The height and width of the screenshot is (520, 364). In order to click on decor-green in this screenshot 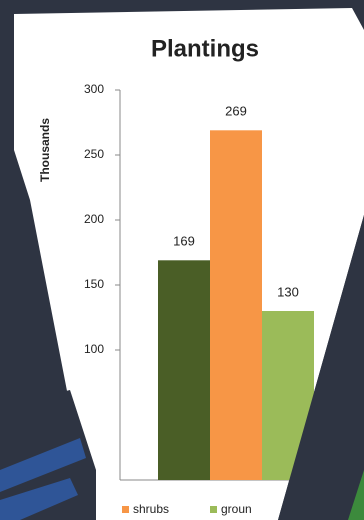, I will do `click(356, 495)`.